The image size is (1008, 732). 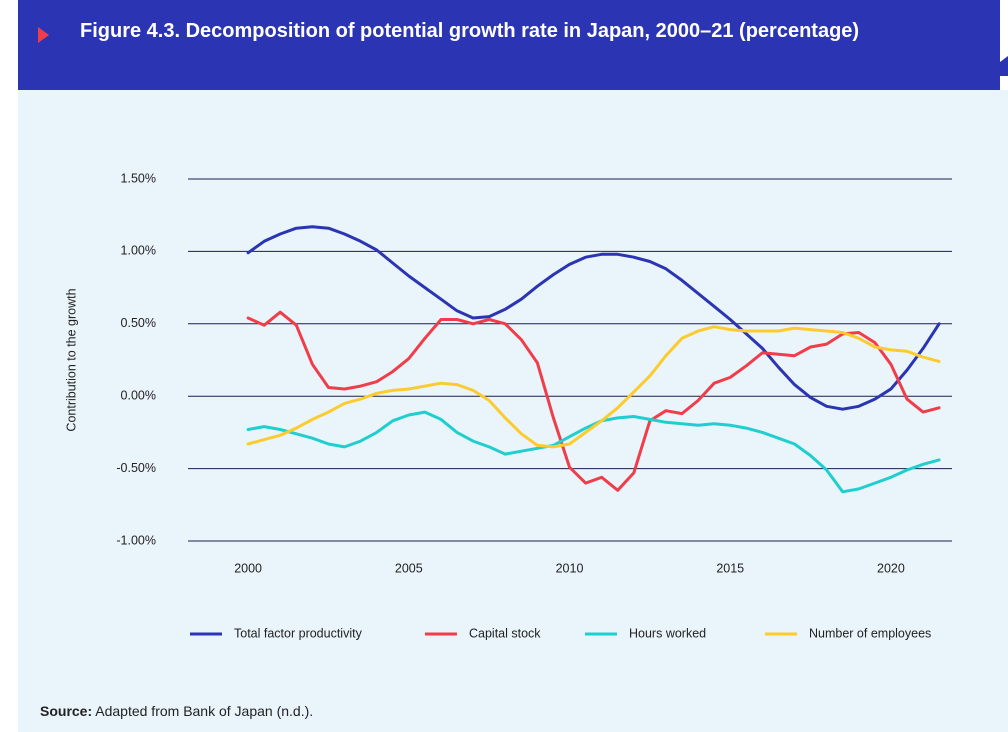 What do you see at coordinates (667, 633) in the screenshot?
I see `legend-label: Hours worked` at bounding box center [667, 633].